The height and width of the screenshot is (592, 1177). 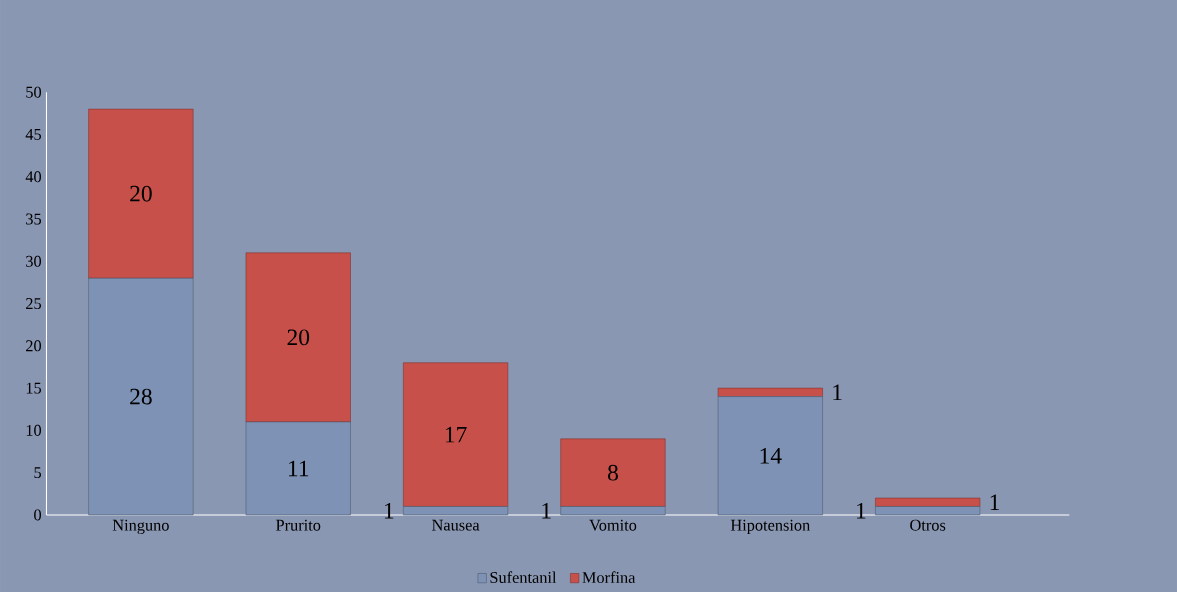 What do you see at coordinates (523, 577) in the screenshot?
I see `legend-label: Sufentanil` at bounding box center [523, 577].